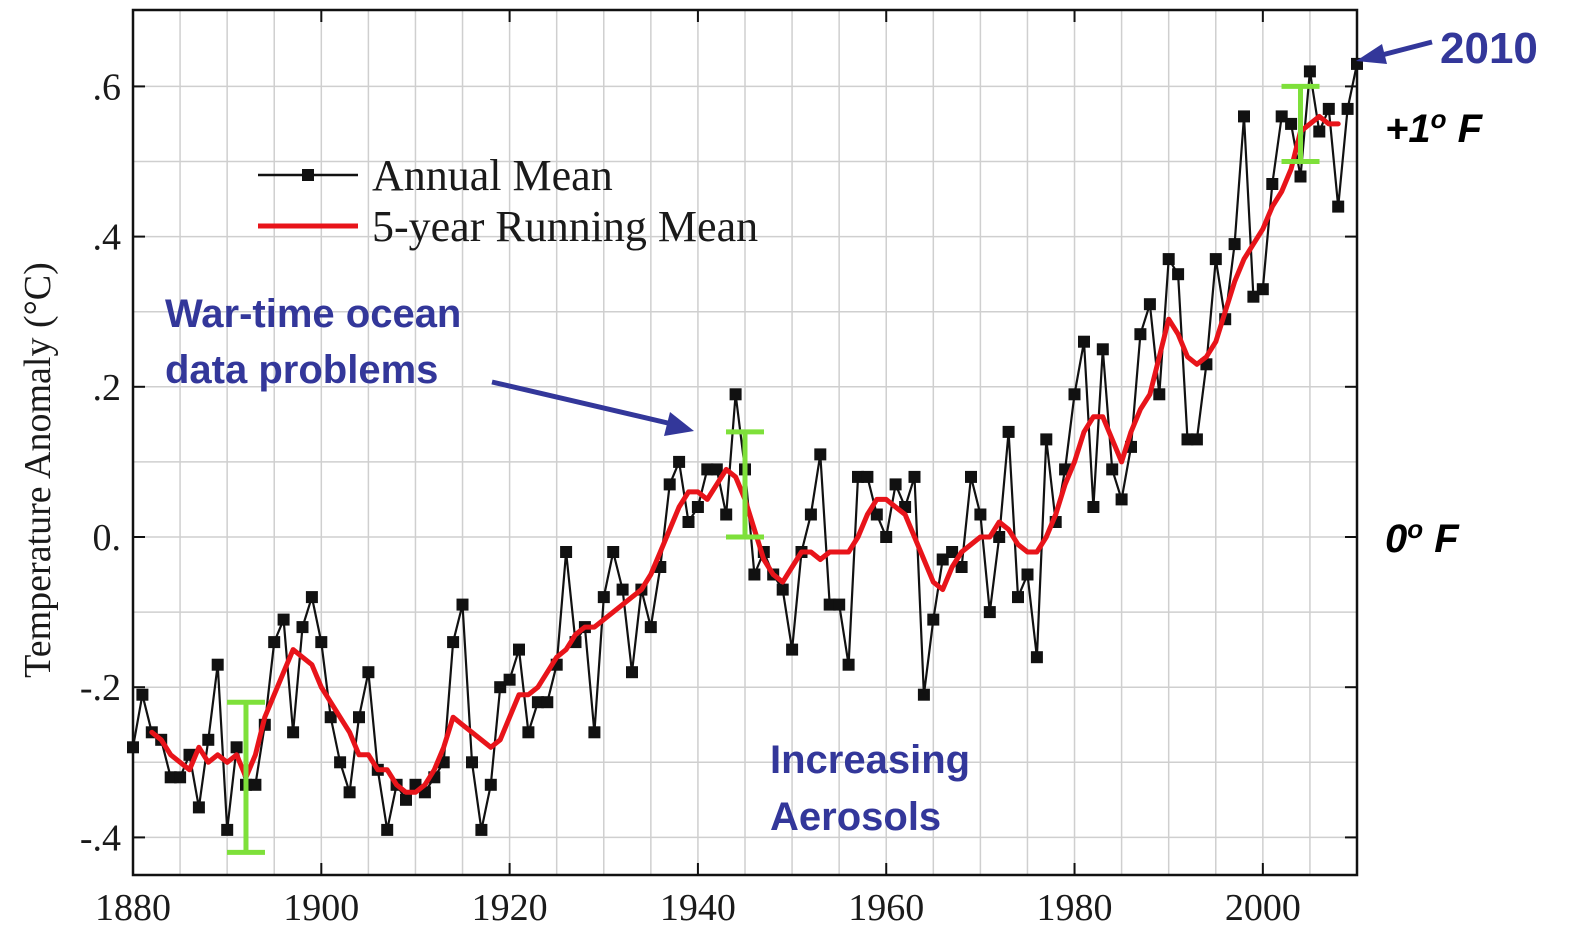 Image resolution: width=1575 pixels, height=930 pixels. Describe the element at coordinates (38, 470) in the screenshot. I see `y-axis-label: Temperature Anomaly (°C)` at that location.